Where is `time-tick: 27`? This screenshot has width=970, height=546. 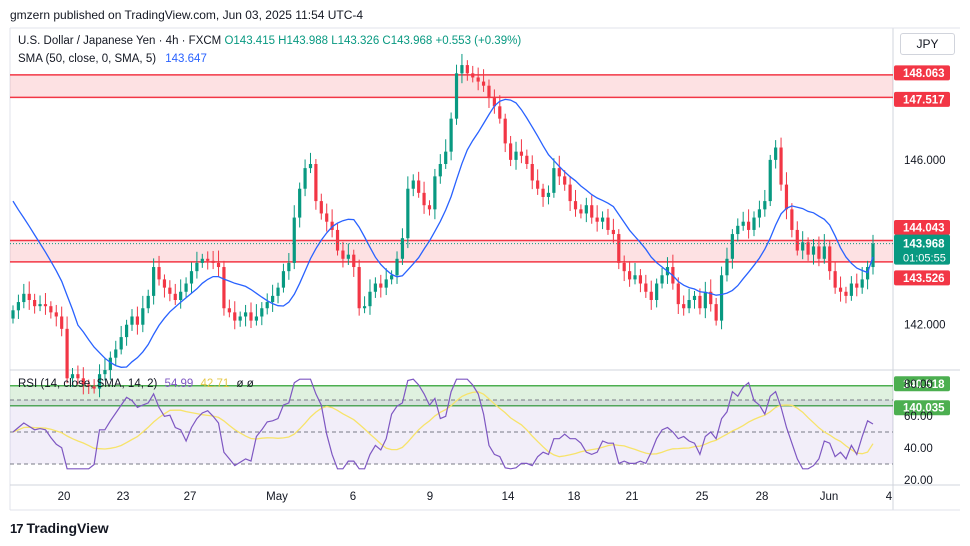 time-tick: 27 is located at coordinates (190, 497).